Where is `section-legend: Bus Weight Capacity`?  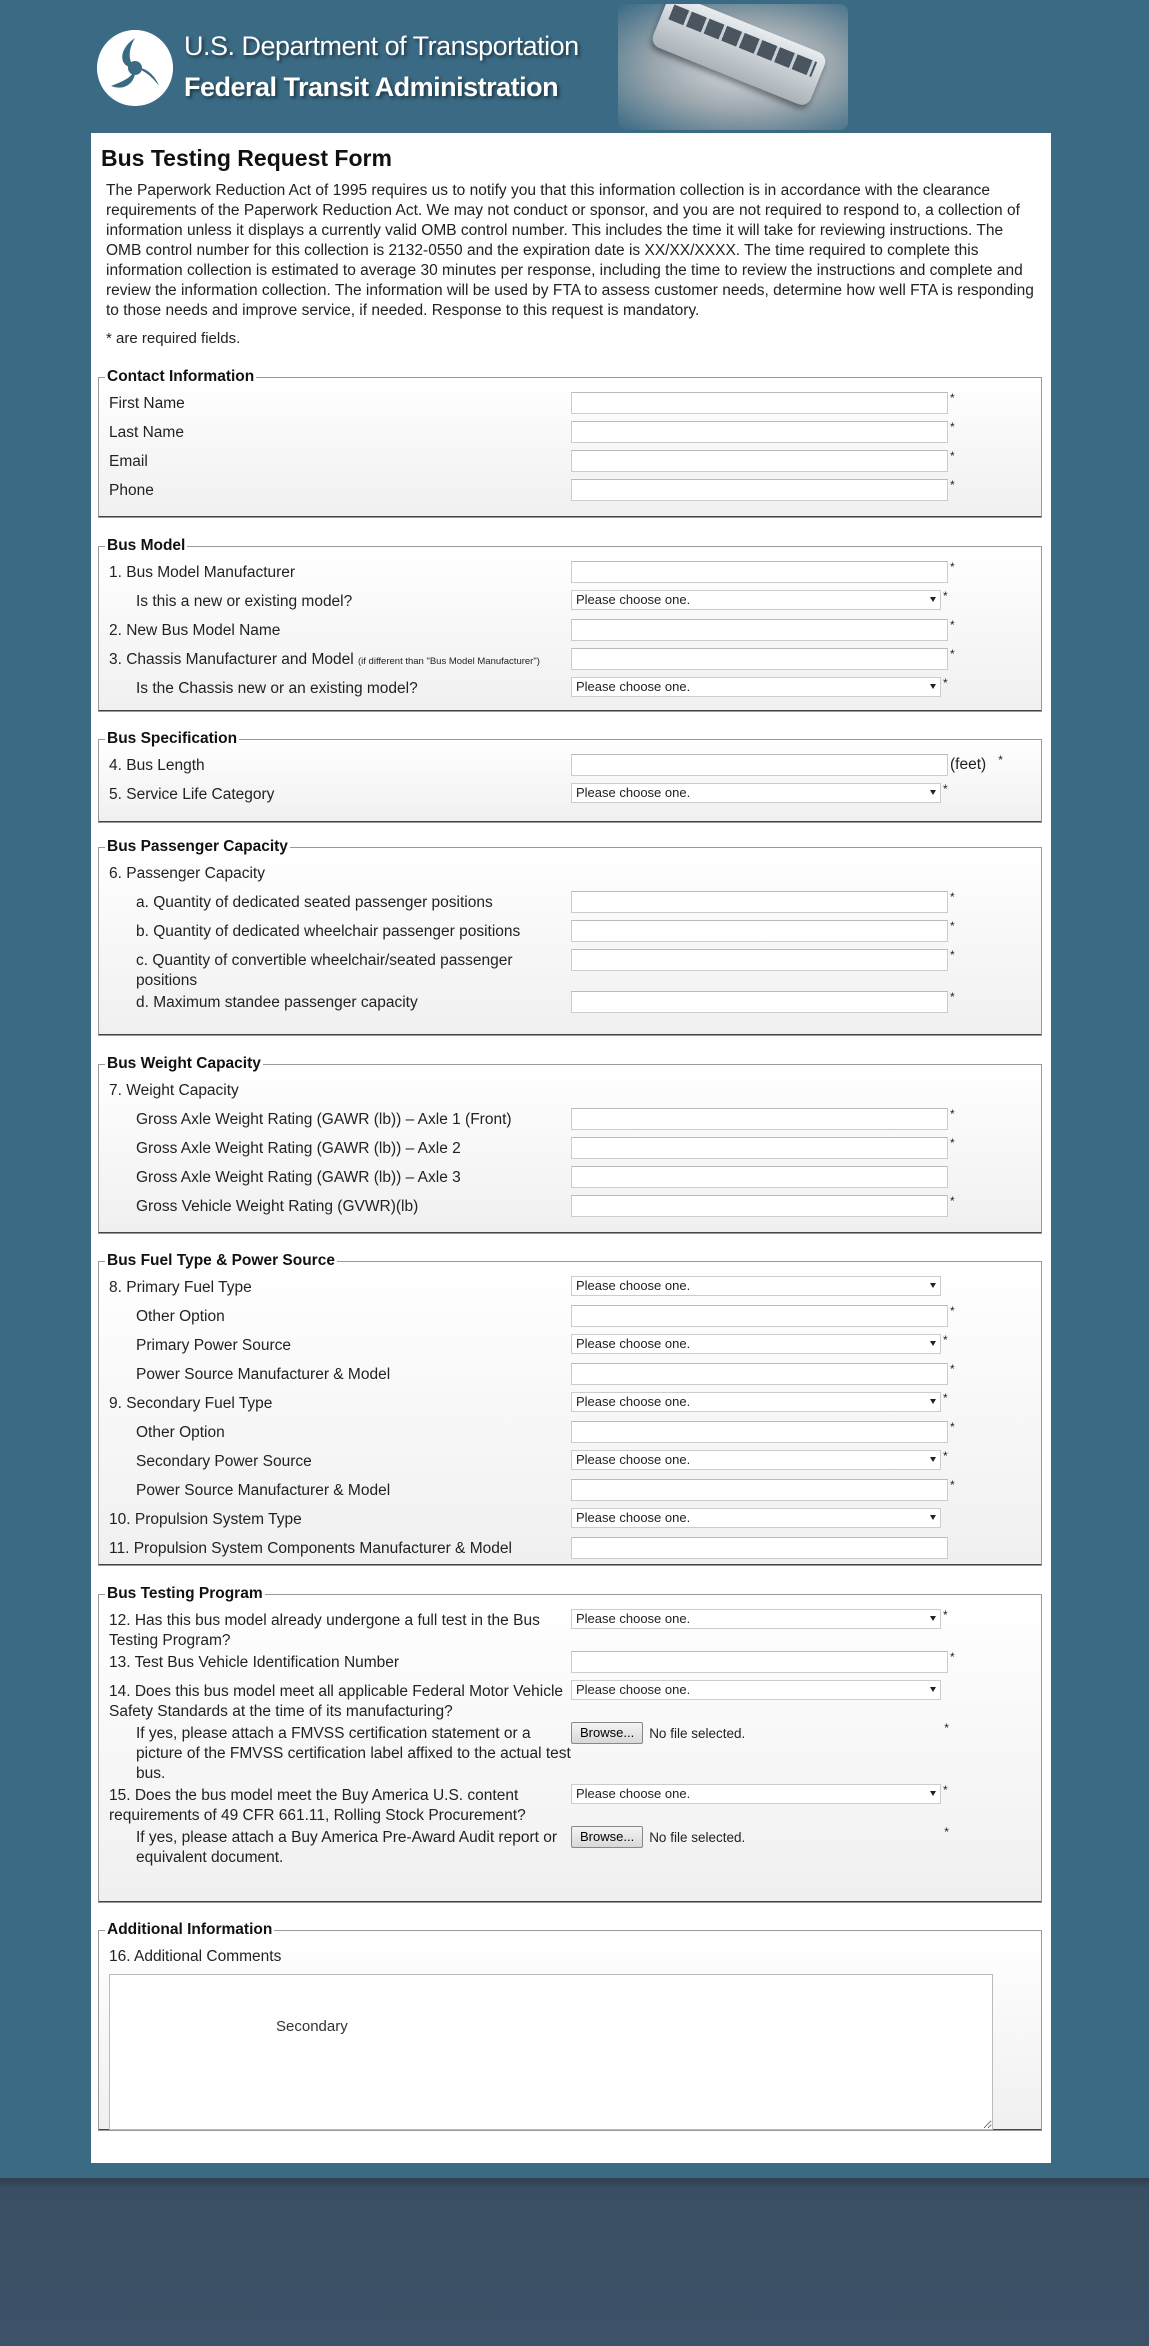 section-legend: Bus Weight Capacity is located at coordinates (184, 1063).